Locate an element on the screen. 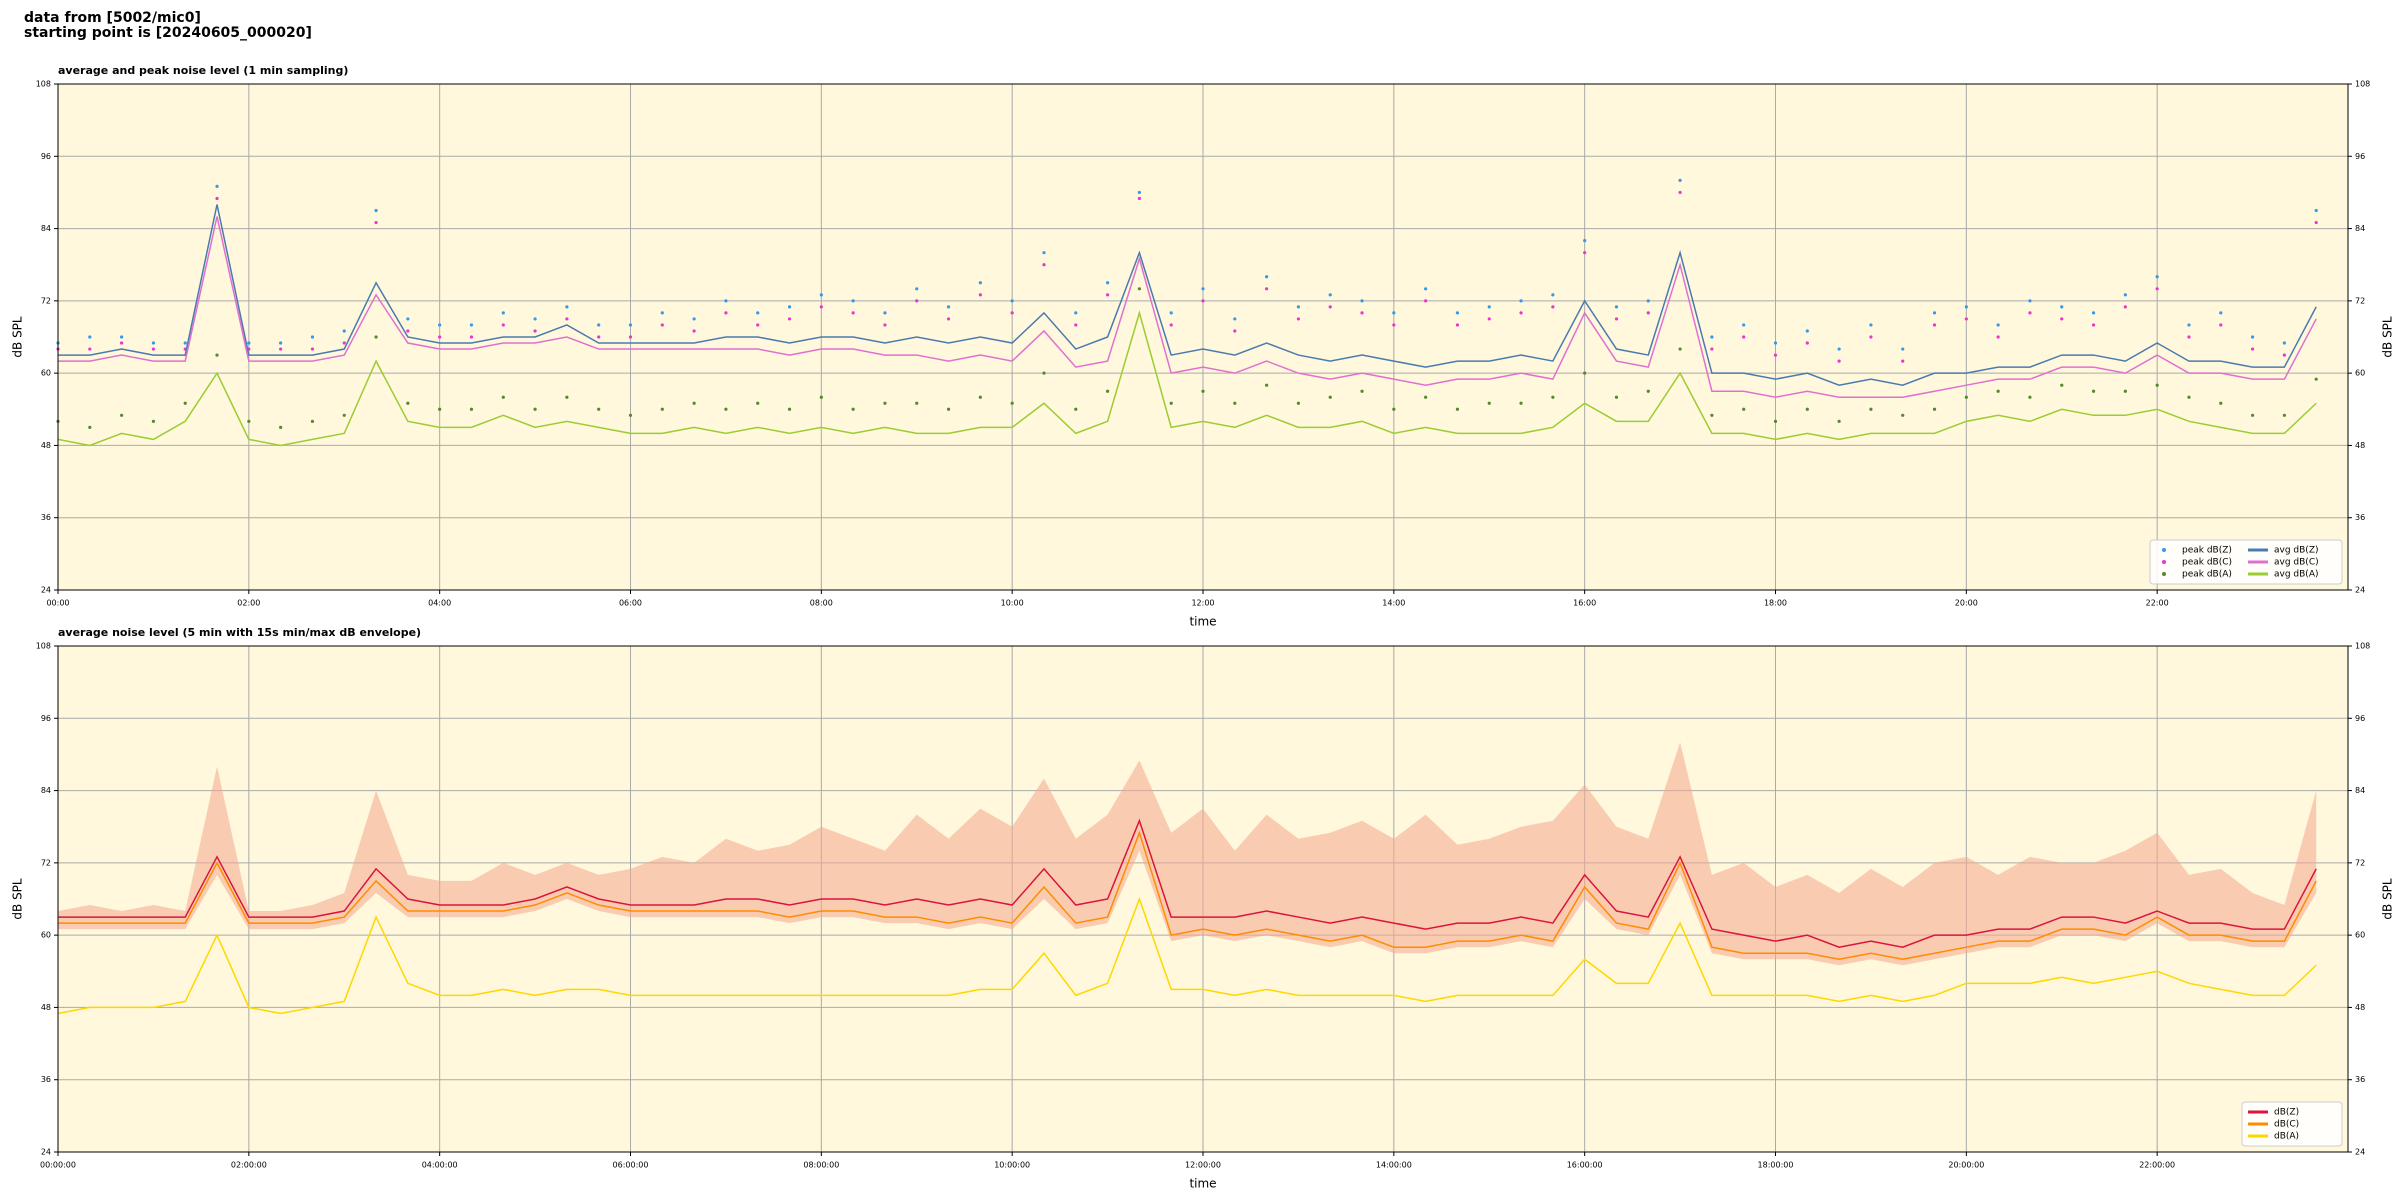 This screenshot has height=1200, width=2400. x-tick-label: 10:00 is located at coordinates (1012, 603).